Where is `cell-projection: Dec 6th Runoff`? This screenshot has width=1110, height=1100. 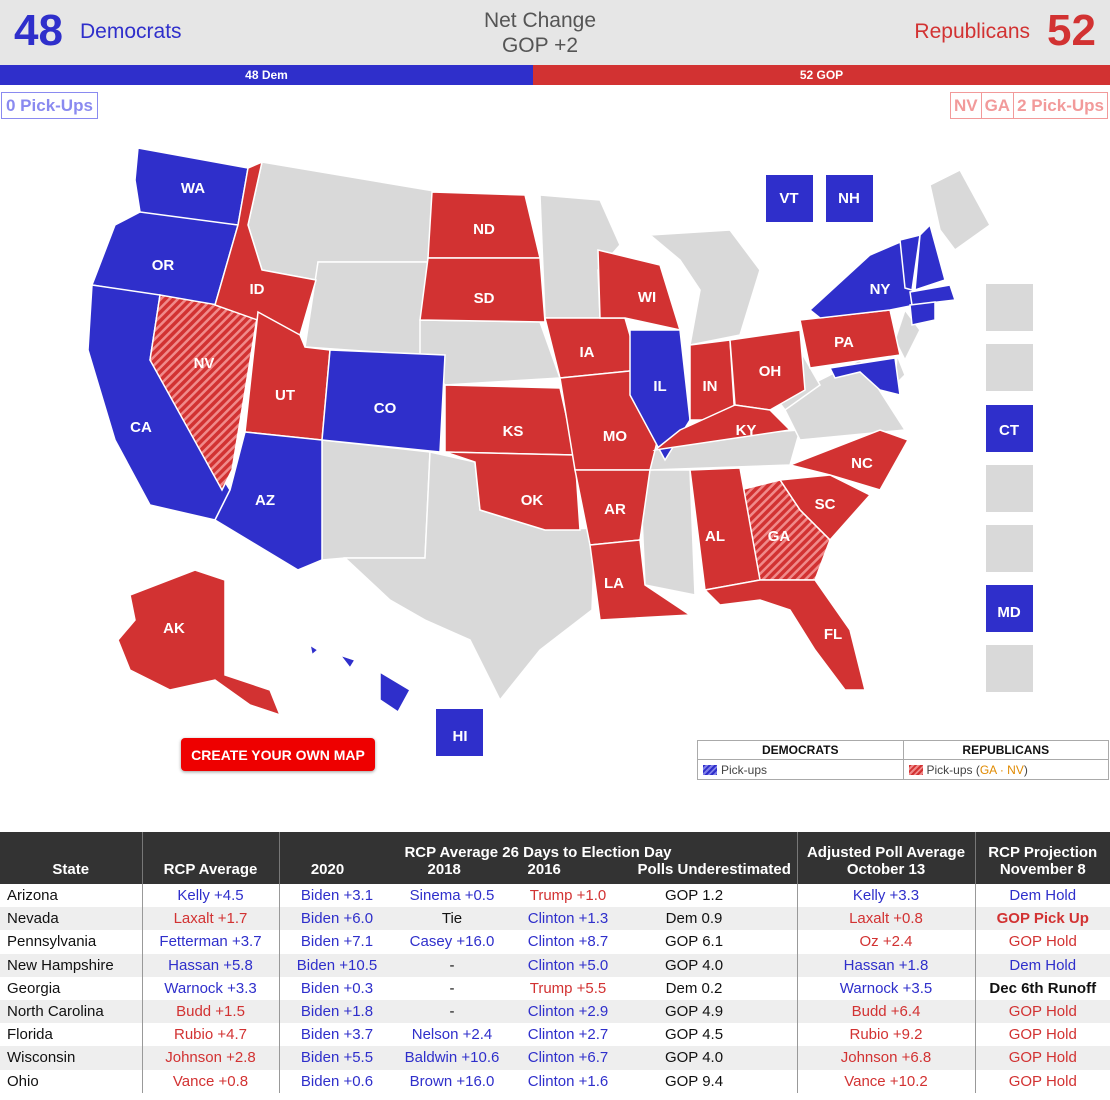 cell-projection: Dec 6th Runoff is located at coordinates (1042, 988).